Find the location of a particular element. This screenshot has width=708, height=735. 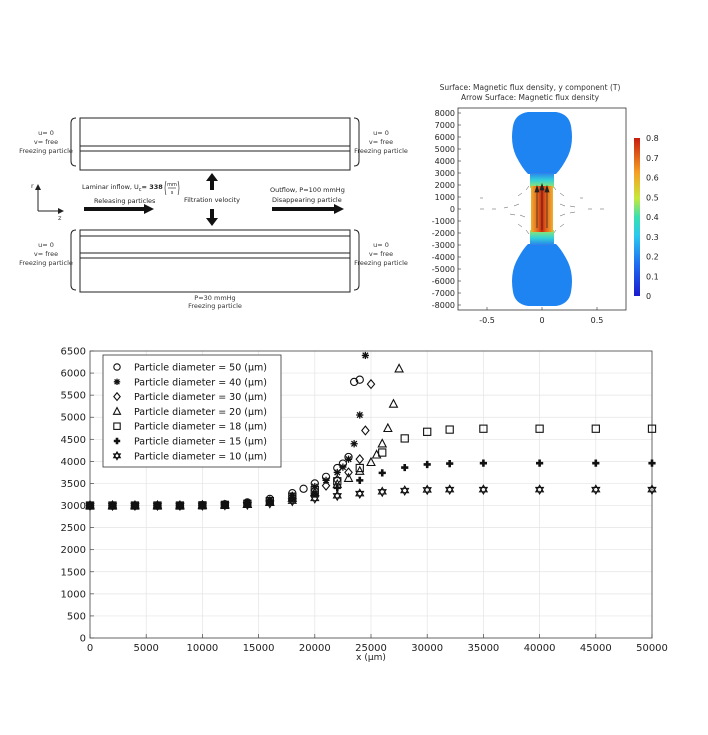

colorbar-tick: 0.3 is located at coordinates (652, 237).